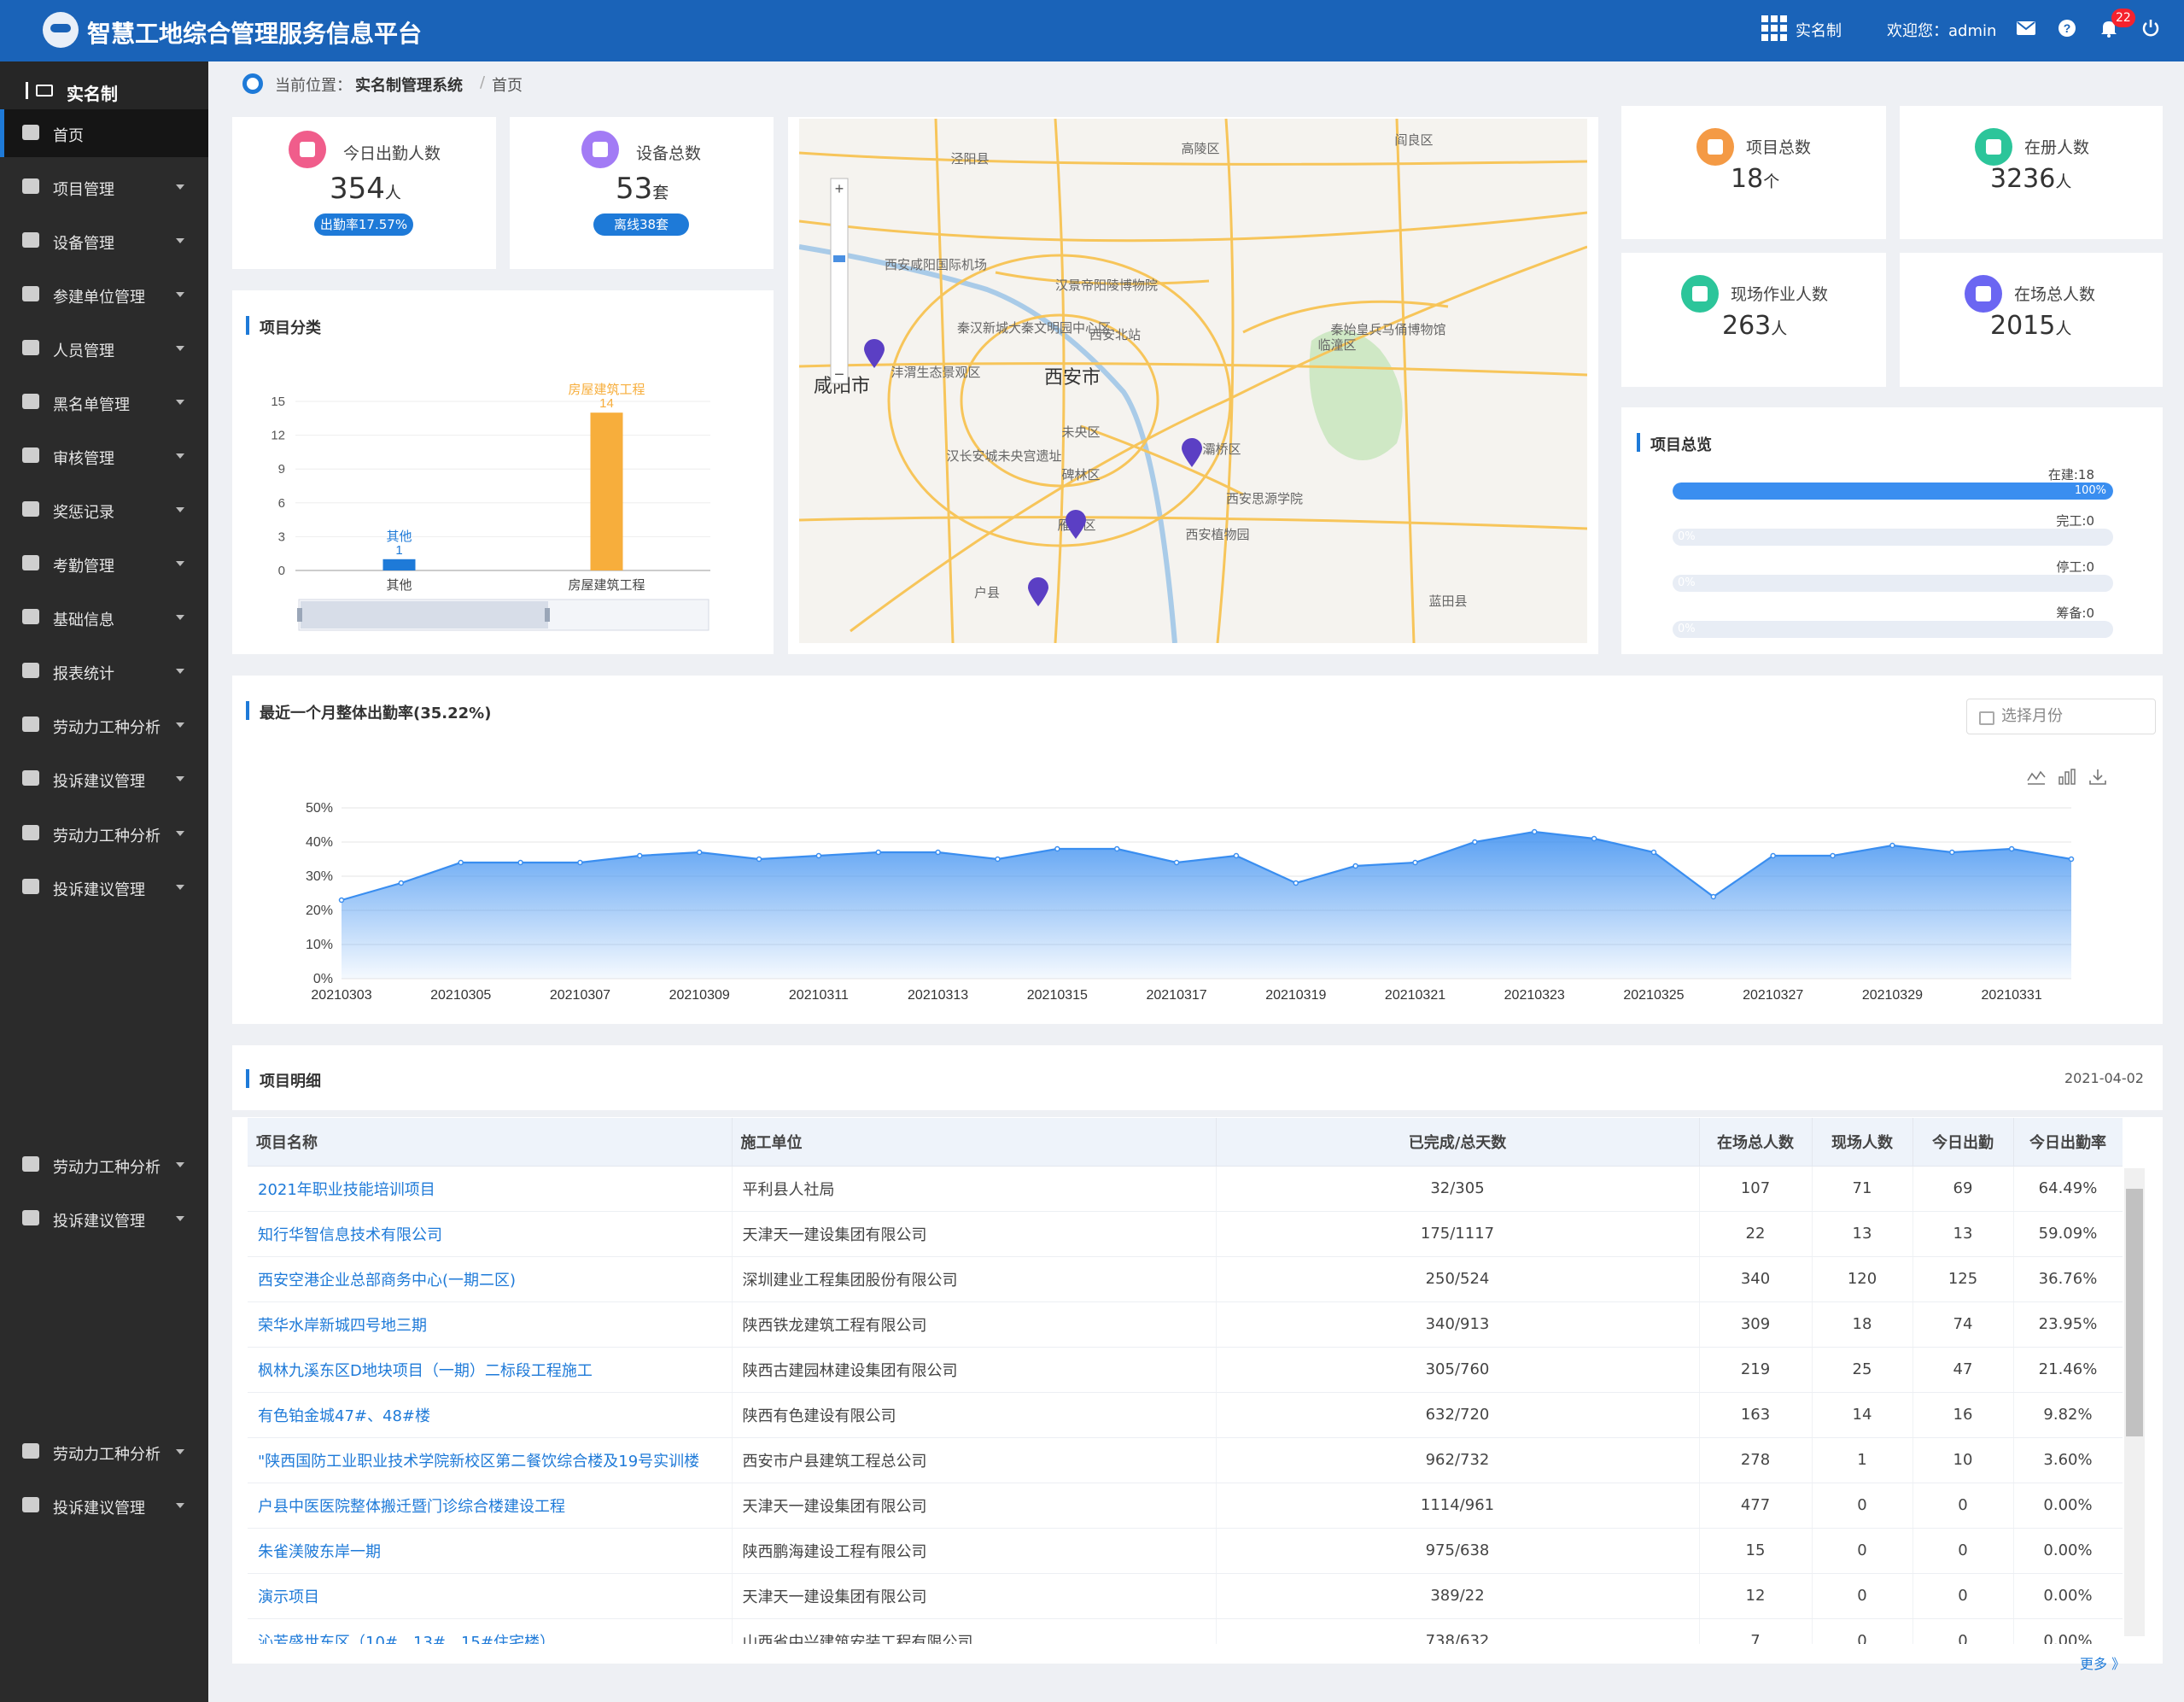  Describe the element at coordinates (1059, 400) in the screenshot. I see `ring-road` at that location.